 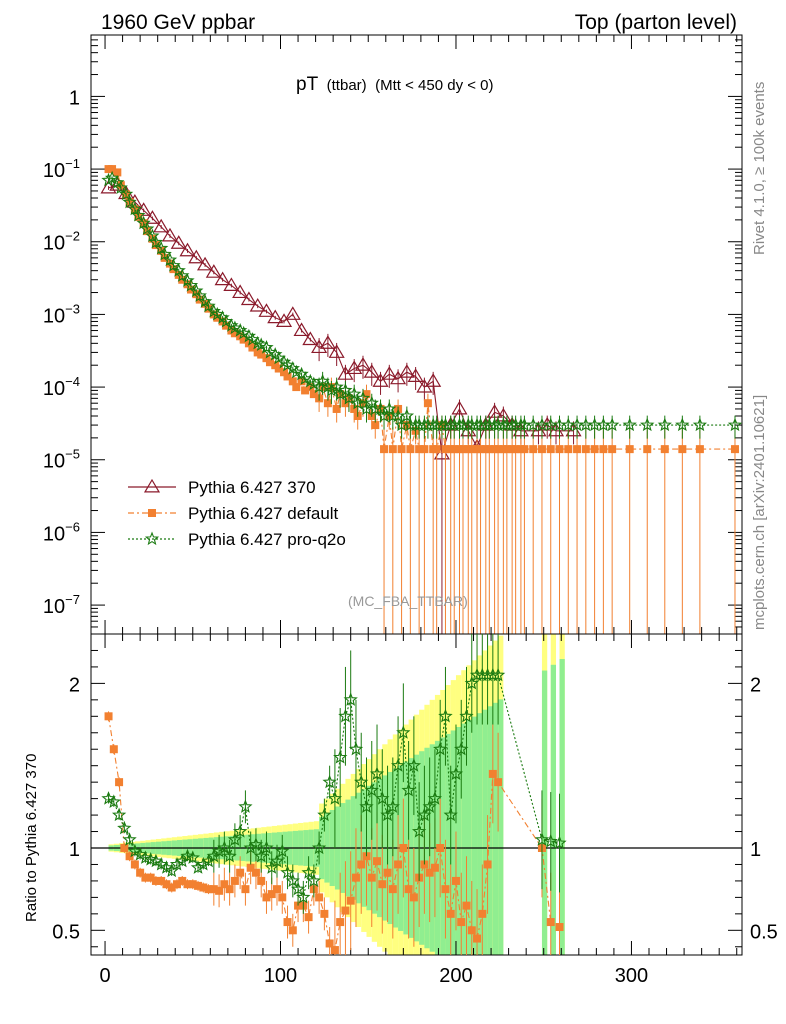 I want to click on plot-title-sub1: (ttbar), so click(x=347, y=85).